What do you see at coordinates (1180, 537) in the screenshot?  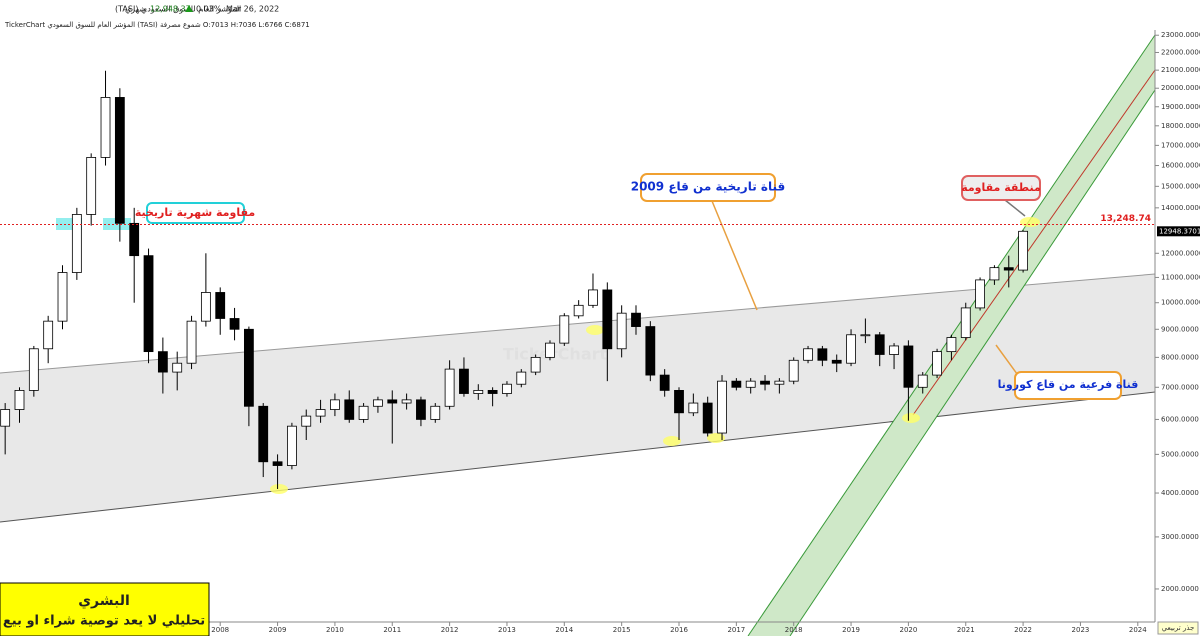 I see `y-tick-label: 3000.0000` at bounding box center [1180, 537].